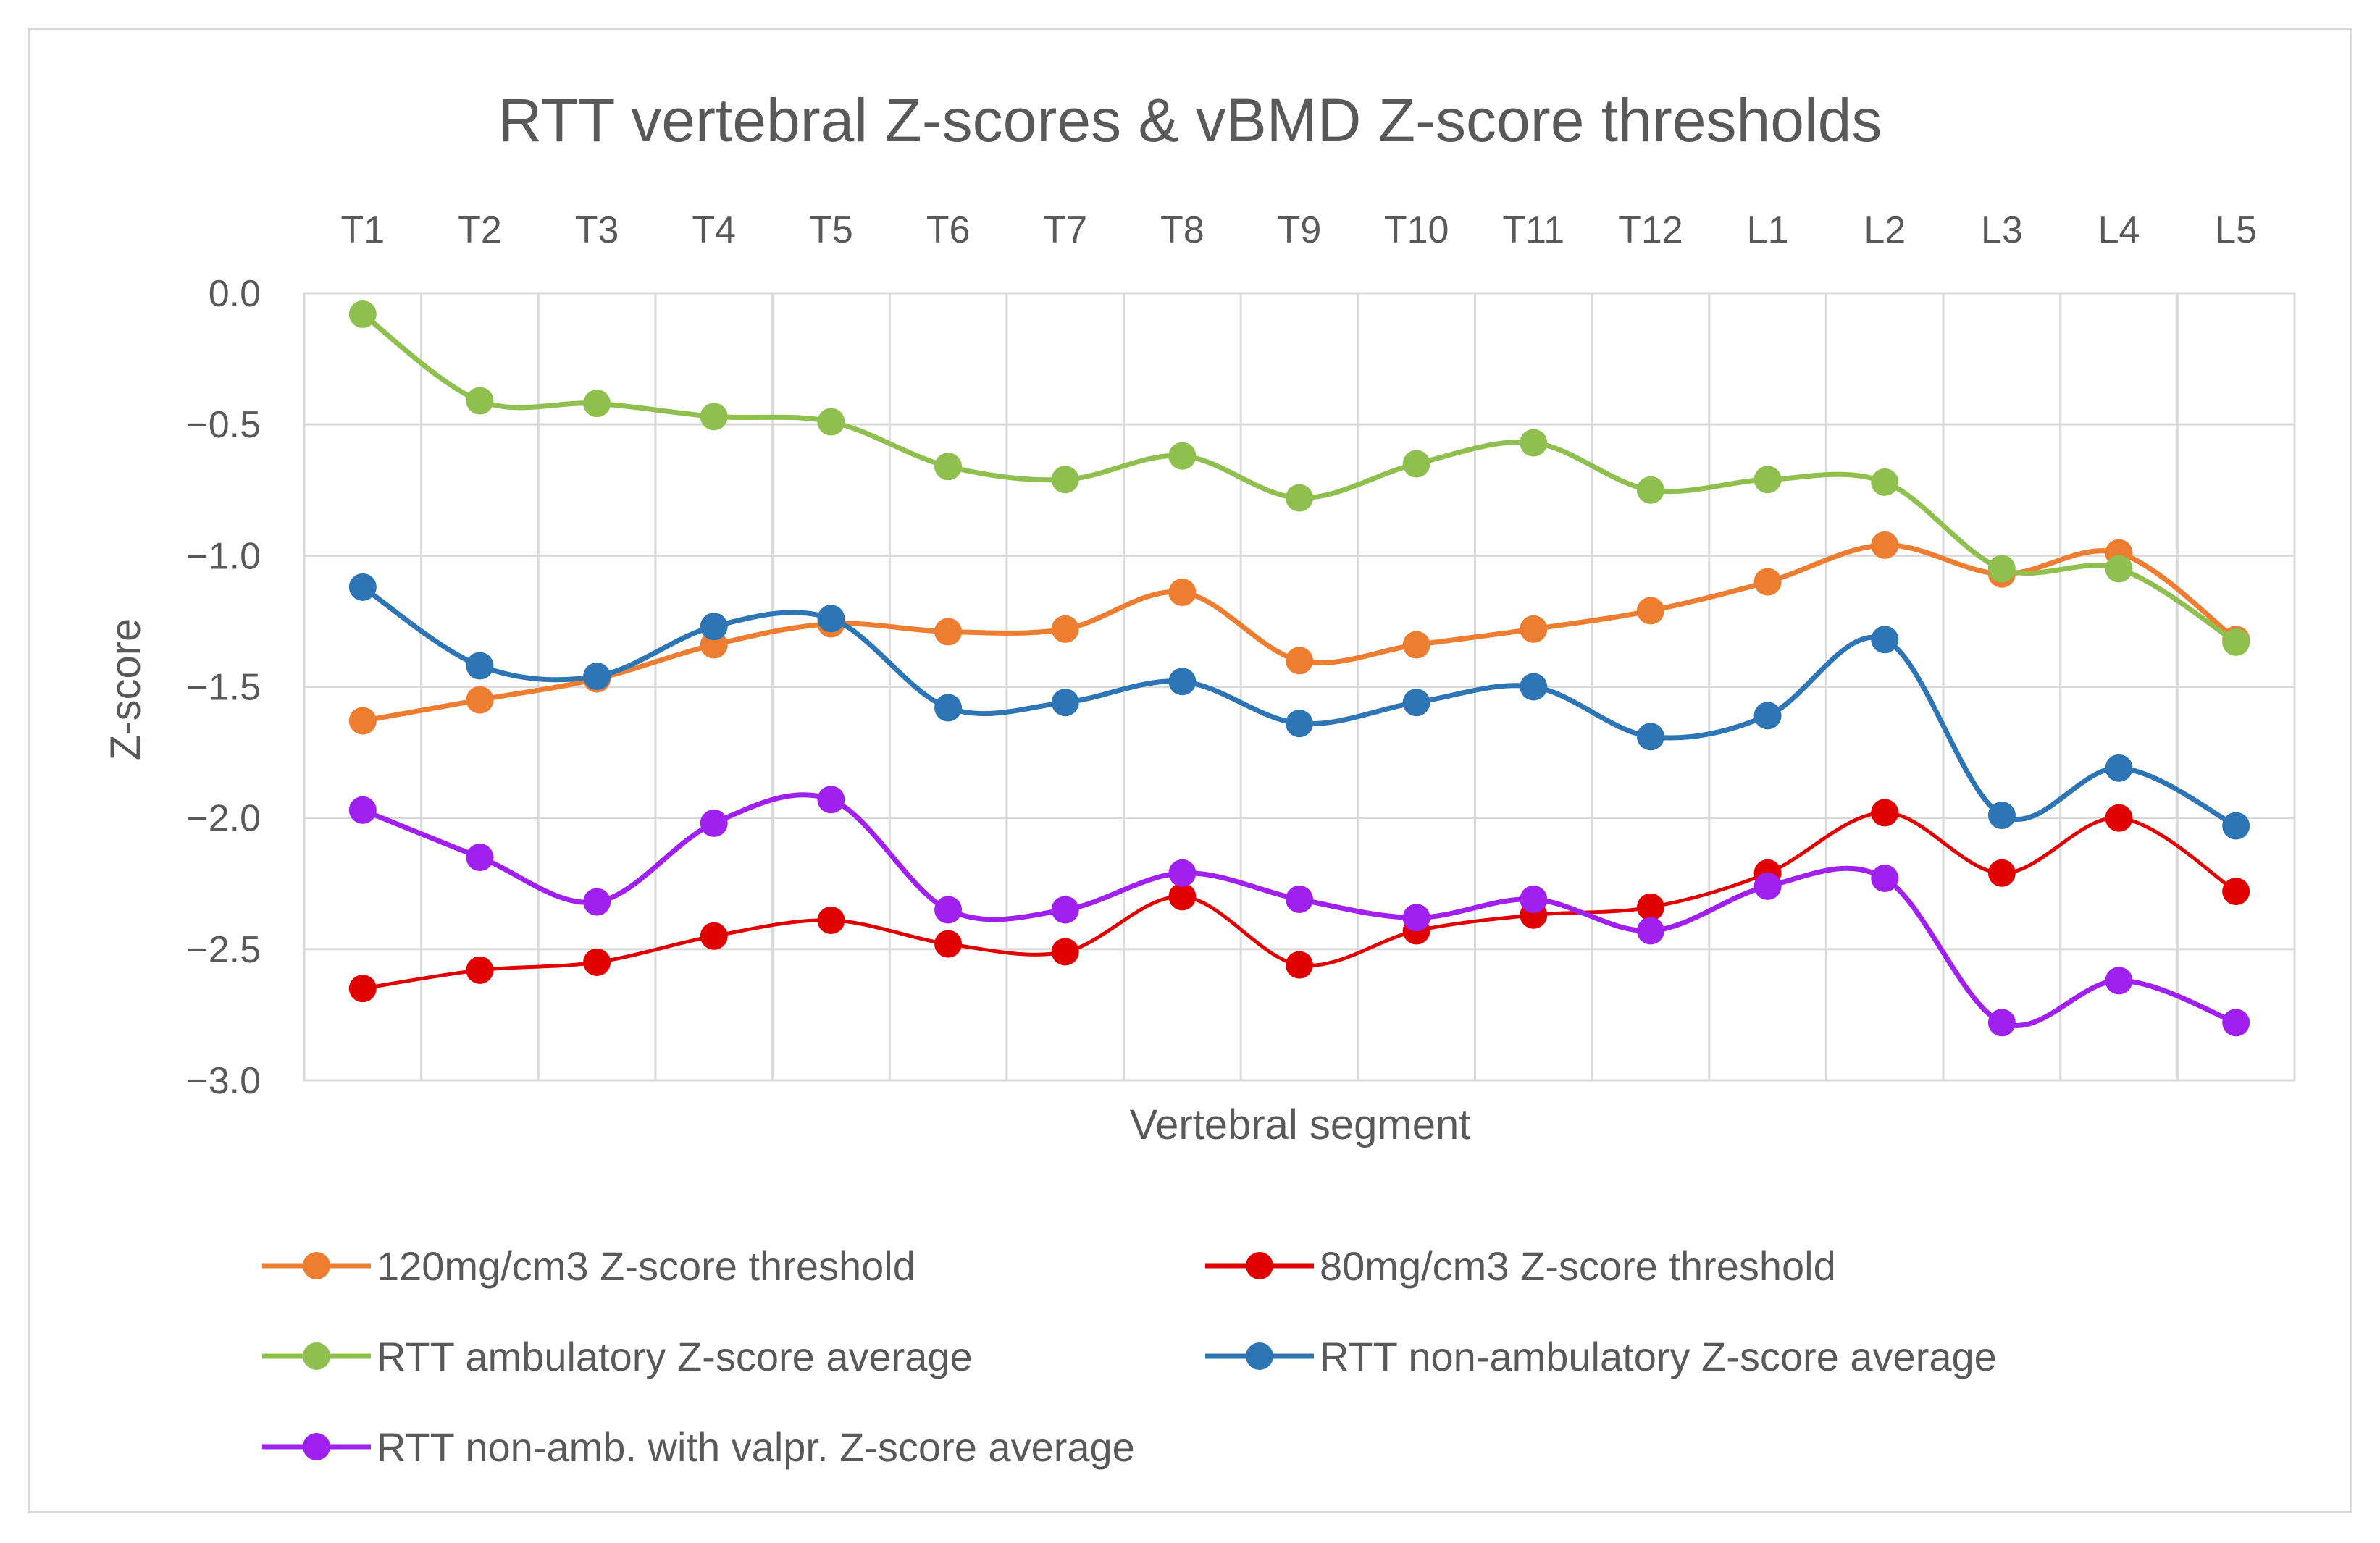 The width and height of the screenshot is (2380, 1543). What do you see at coordinates (1768, 230) in the screenshot?
I see `x-tick-label: L1` at bounding box center [1768, 230].